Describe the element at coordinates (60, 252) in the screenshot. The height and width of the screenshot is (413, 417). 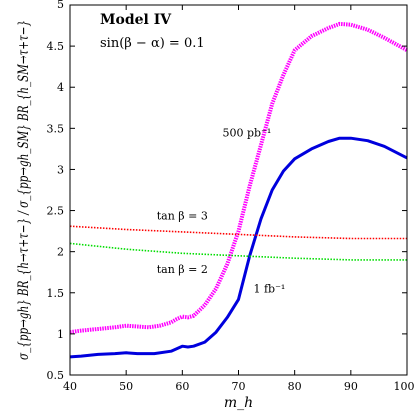
I see `y-tick-label: 2` at that location.